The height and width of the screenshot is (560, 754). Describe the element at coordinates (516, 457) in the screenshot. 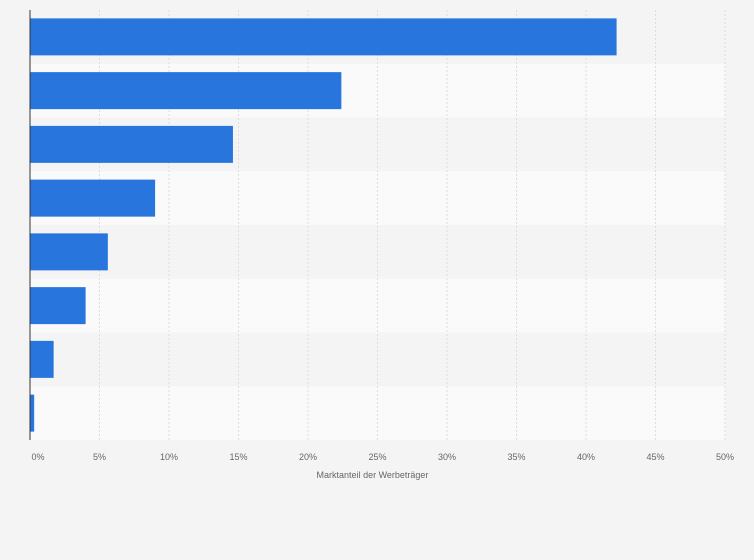

I see `x-tick-label: 35%` at that location.